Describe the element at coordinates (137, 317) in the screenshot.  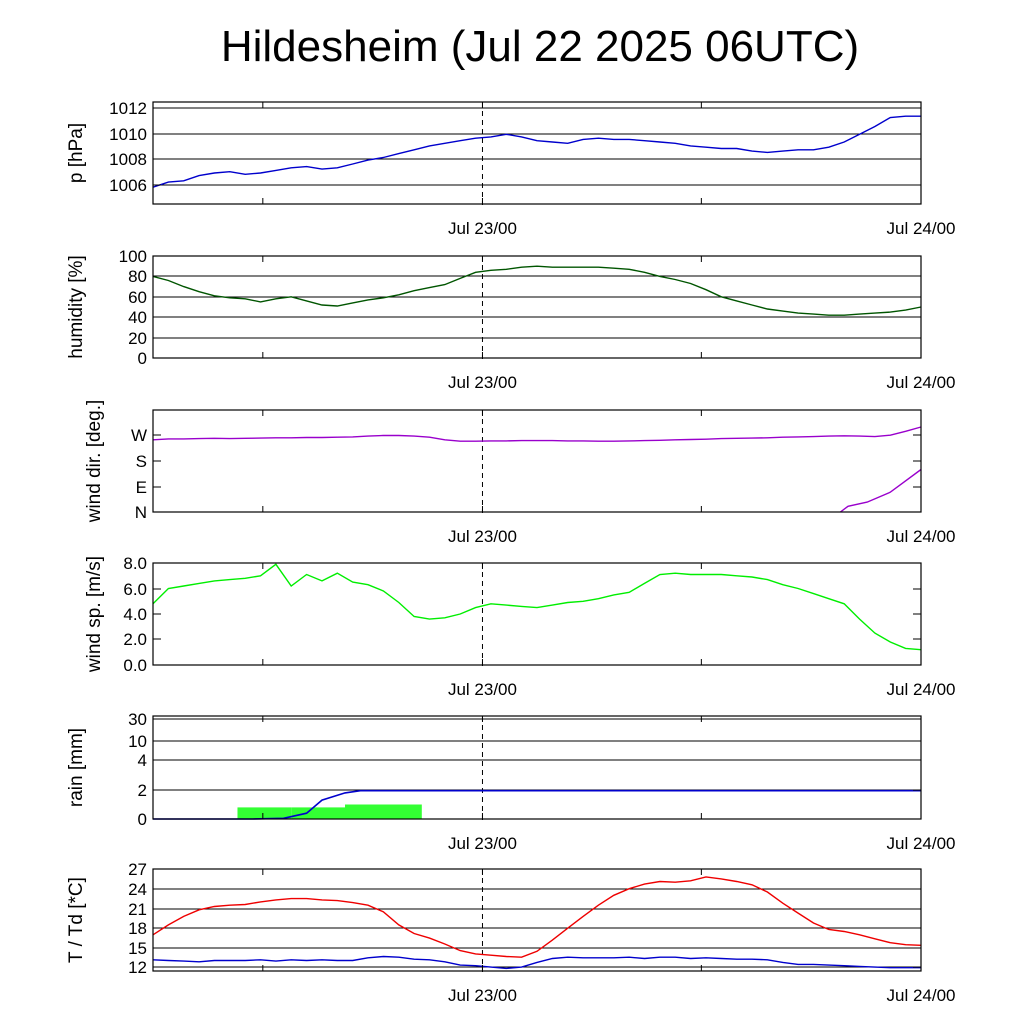
I see `y-tick-label: 40` at that location.